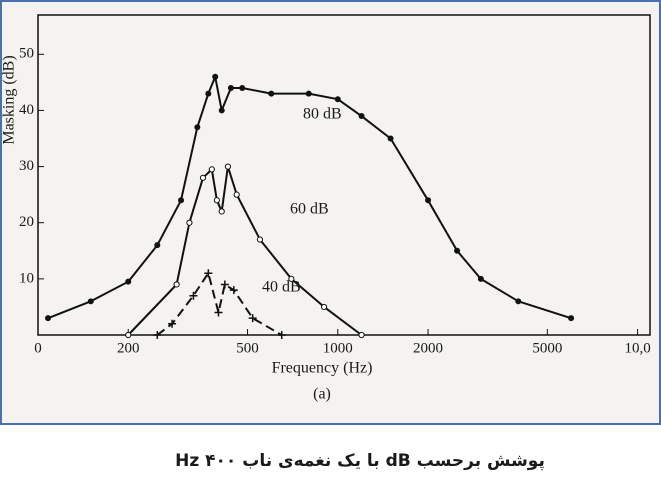  Describe the element at coordinates (309, 209) in the screenshot. I see `series-label: 60 dB` at that location.